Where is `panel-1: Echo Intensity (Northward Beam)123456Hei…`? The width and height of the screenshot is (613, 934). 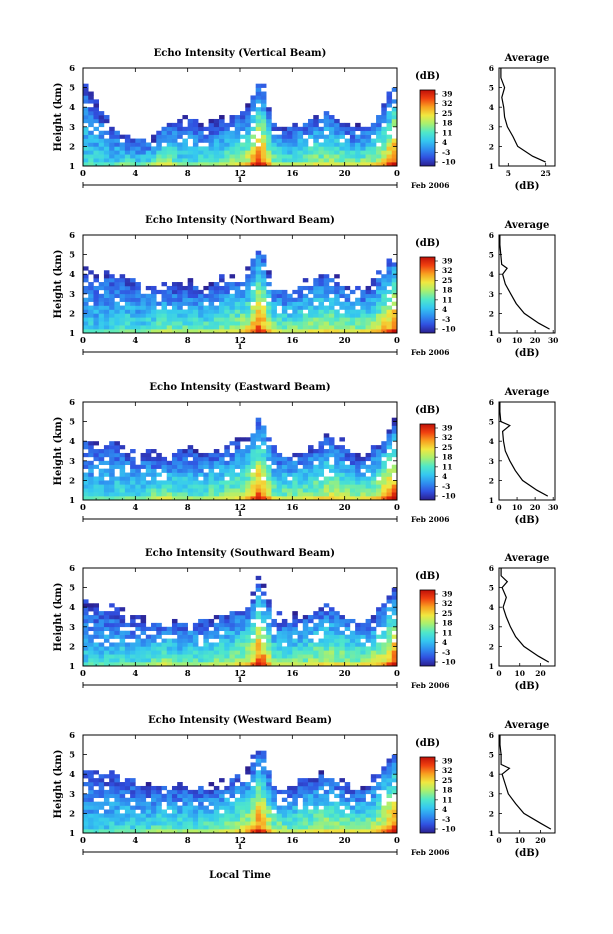
panel-1: Echo Intensity (Northward Beam)123456Hei… is located at coordinates (305, 287).